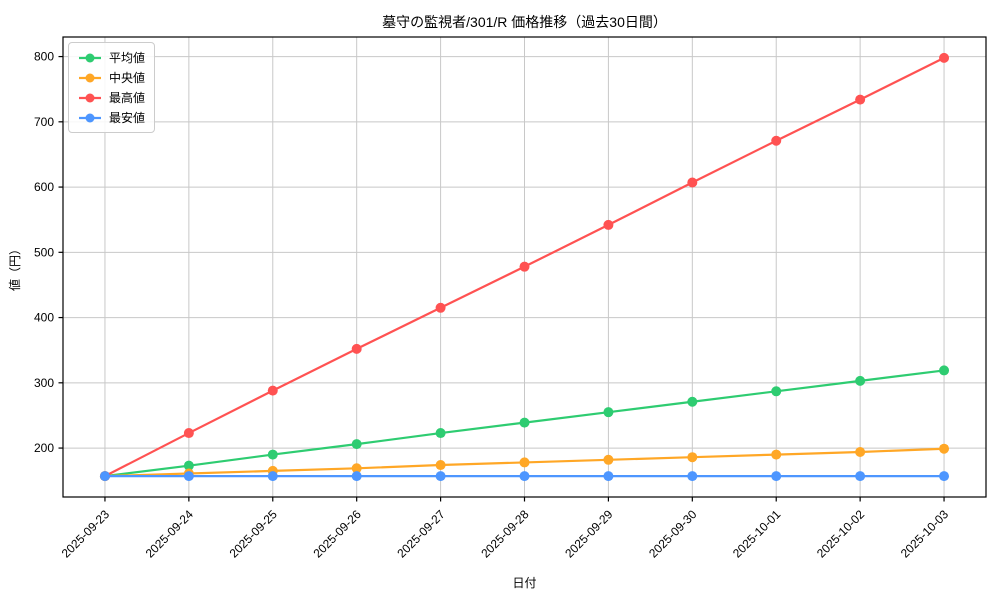  I want to click on x-tick-label: 2025-09-29, so click(589, 534).